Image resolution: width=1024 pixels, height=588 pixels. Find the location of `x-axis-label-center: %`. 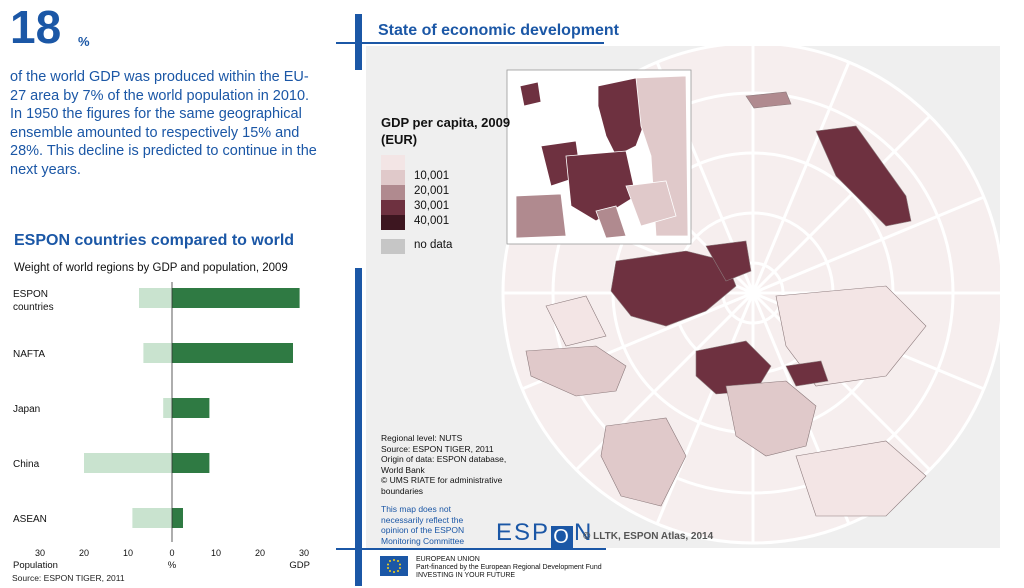

x-axis-label-center: % is located at coordinates (172, 565).